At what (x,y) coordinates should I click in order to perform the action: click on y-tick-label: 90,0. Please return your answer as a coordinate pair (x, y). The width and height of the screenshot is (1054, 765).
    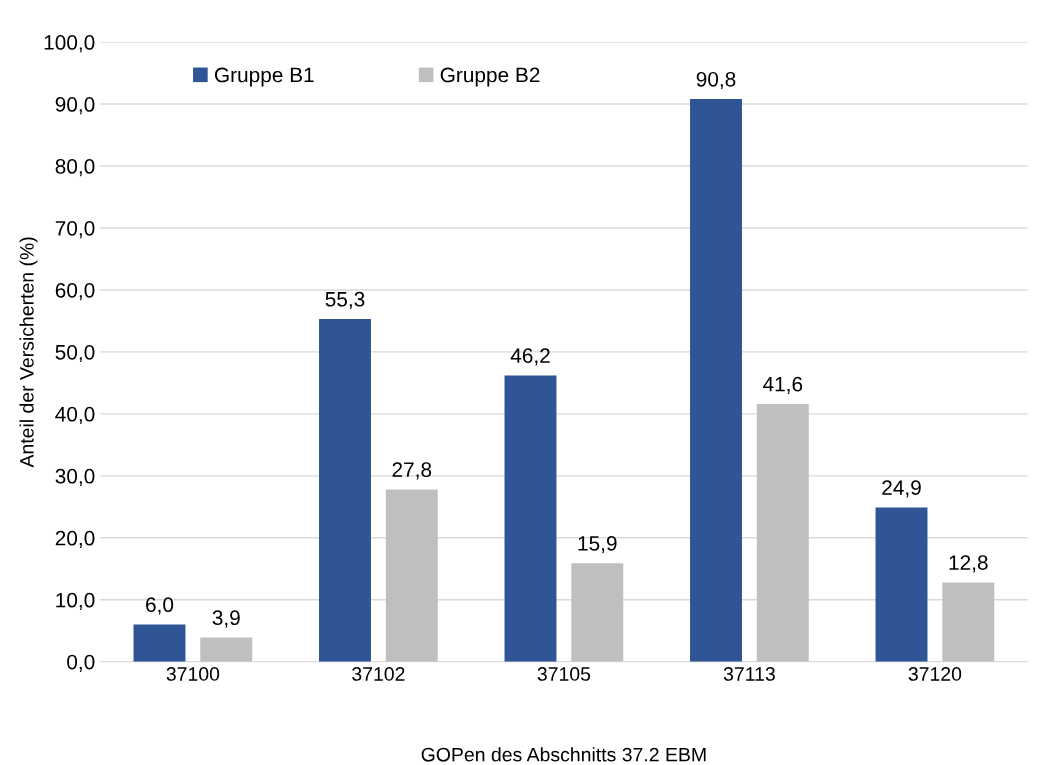
    Looking at the image, I should click on (75, 106).